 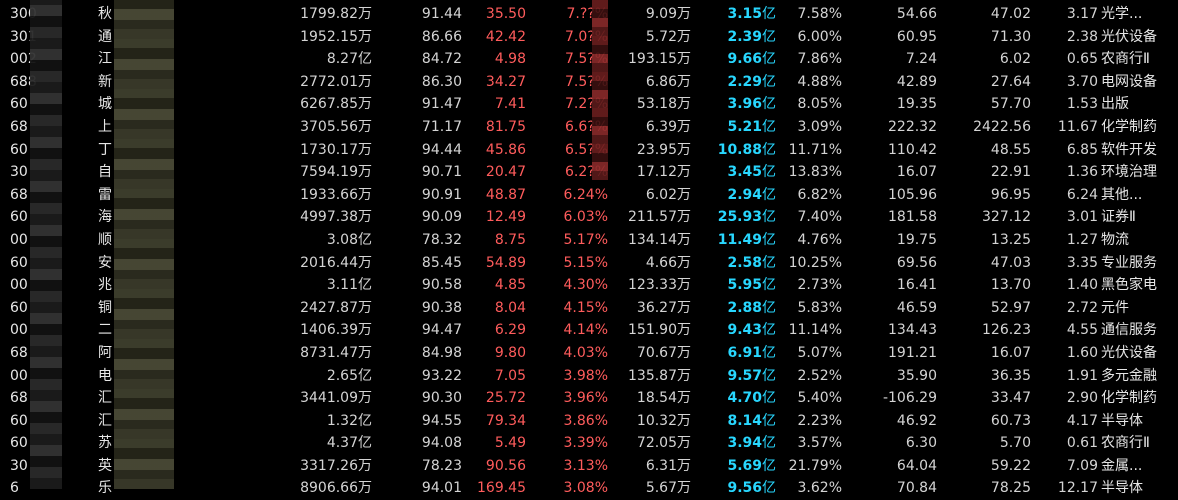 I want to click on pb-value: 0.61, so click(x=1082, y=443).